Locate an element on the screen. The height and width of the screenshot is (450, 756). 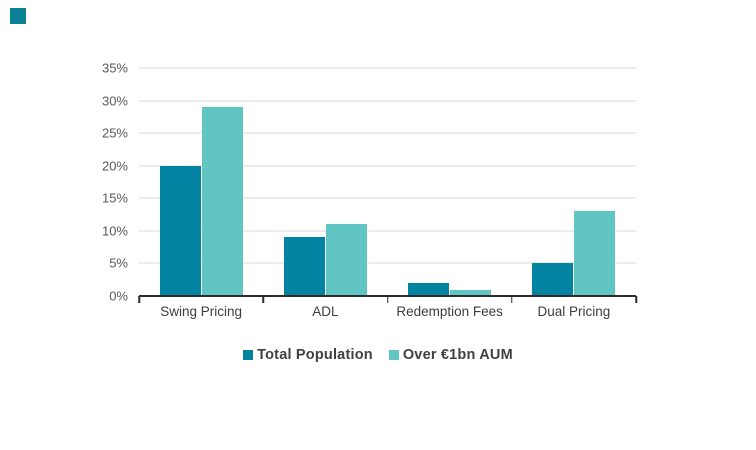
y-axis-tick-label: 35% is located at coordinates (114, 68).